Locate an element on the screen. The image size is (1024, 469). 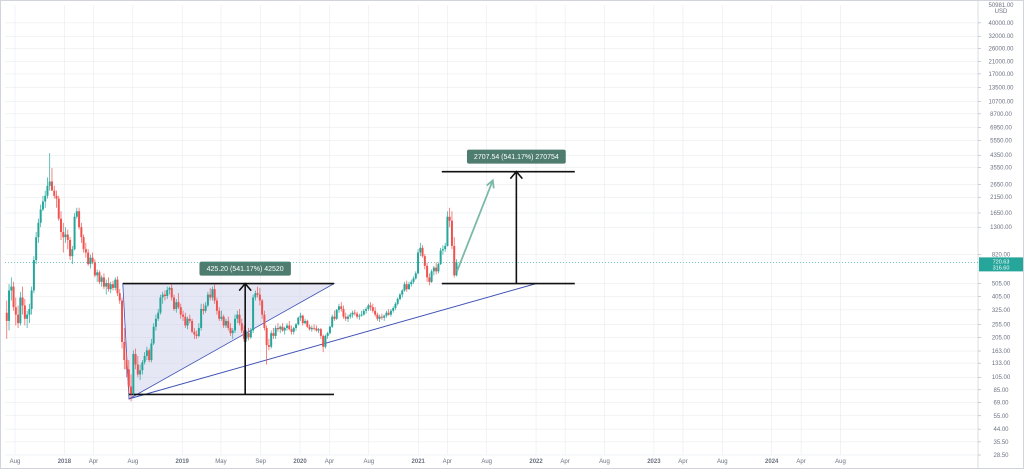
price-tick-label: 26000.00 is located at coordinates (1001, 50).